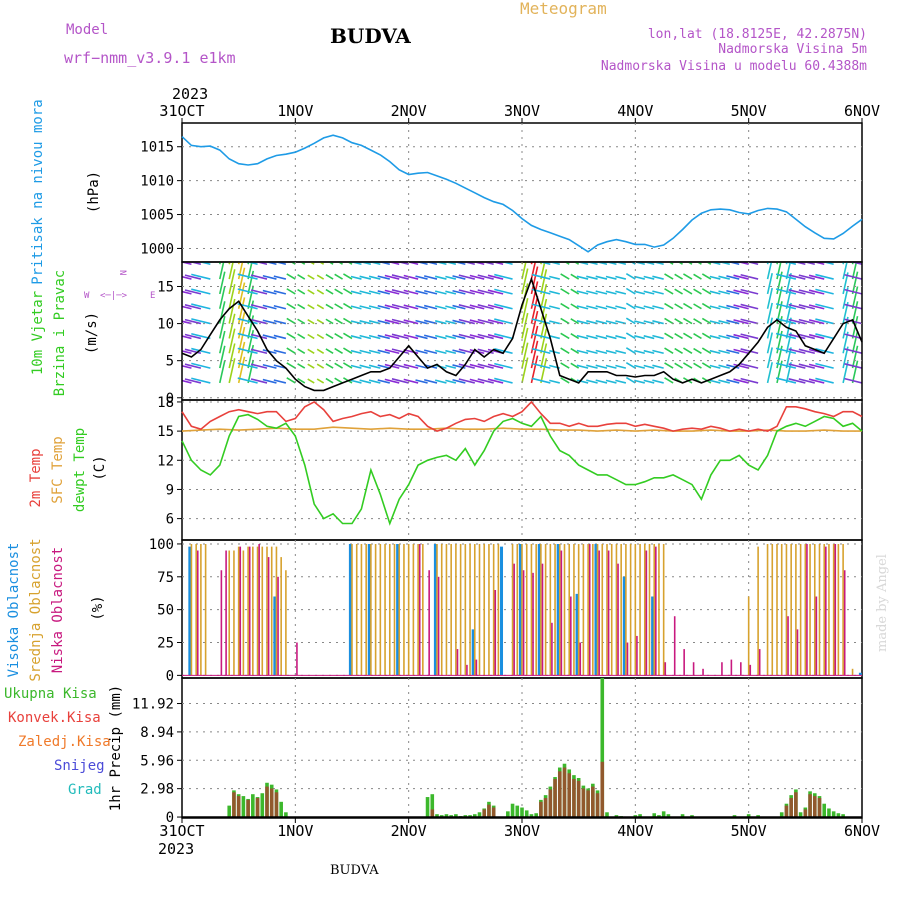 The height and width of the screenshot is (900, 900). I want to click on y-tick-label: 15, so click(165, 432).